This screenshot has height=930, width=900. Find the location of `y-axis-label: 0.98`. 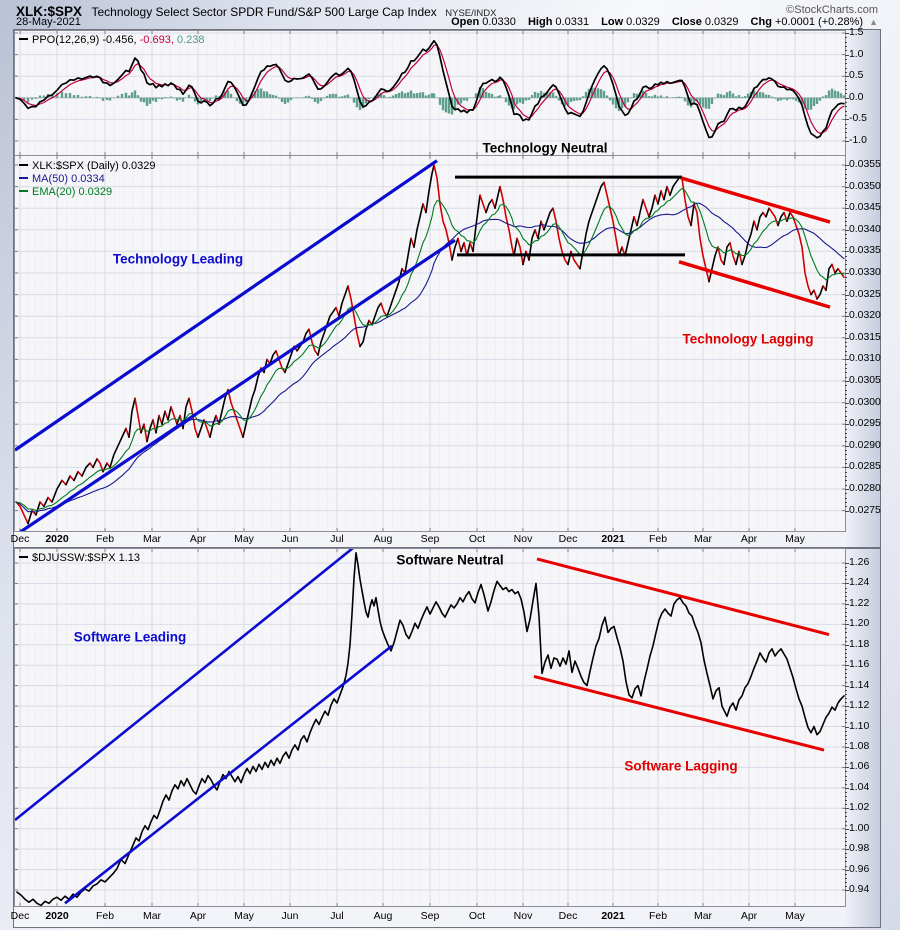

y-axis-label: 0.98 is located at coordinates (859, 849).